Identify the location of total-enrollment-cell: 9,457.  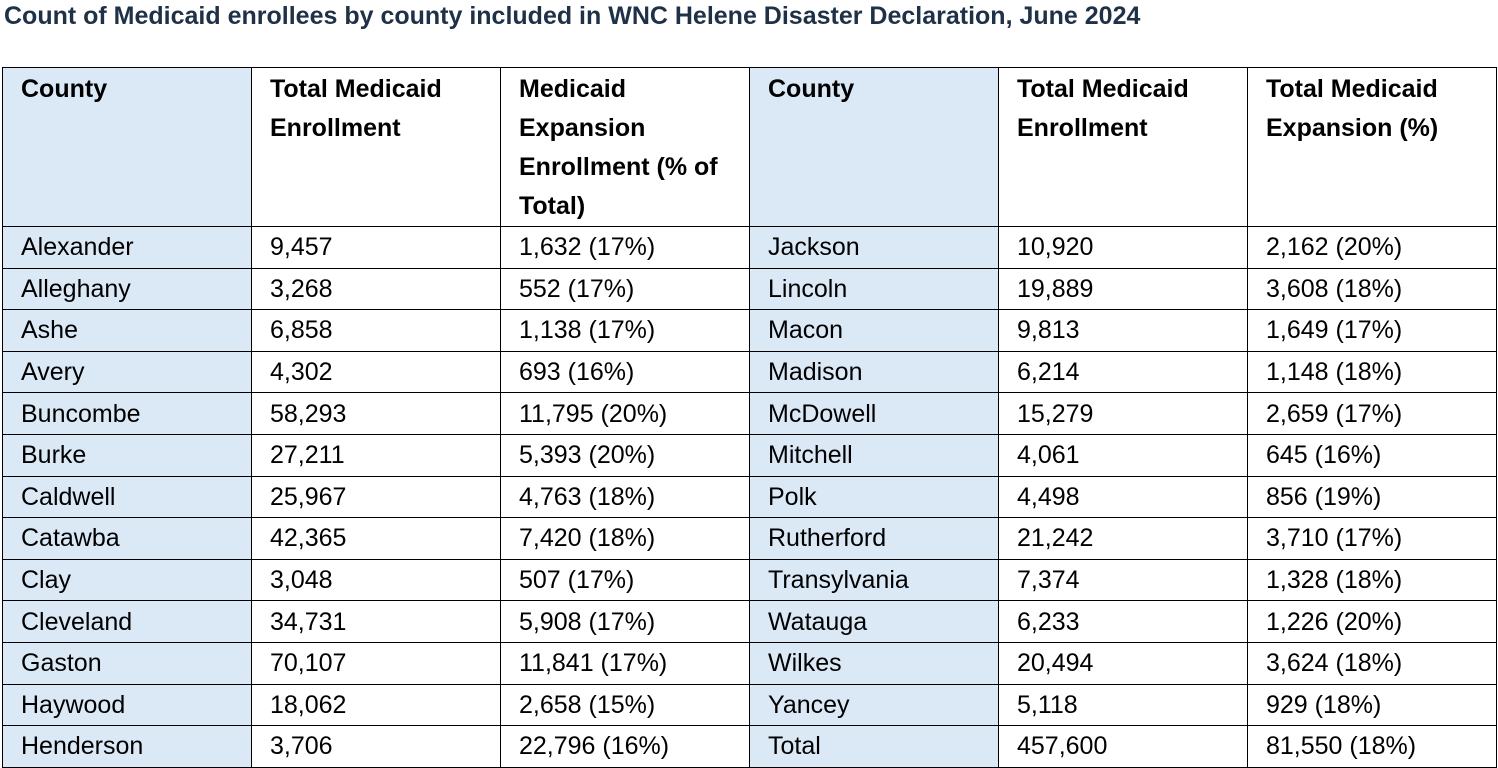
(376, 247).